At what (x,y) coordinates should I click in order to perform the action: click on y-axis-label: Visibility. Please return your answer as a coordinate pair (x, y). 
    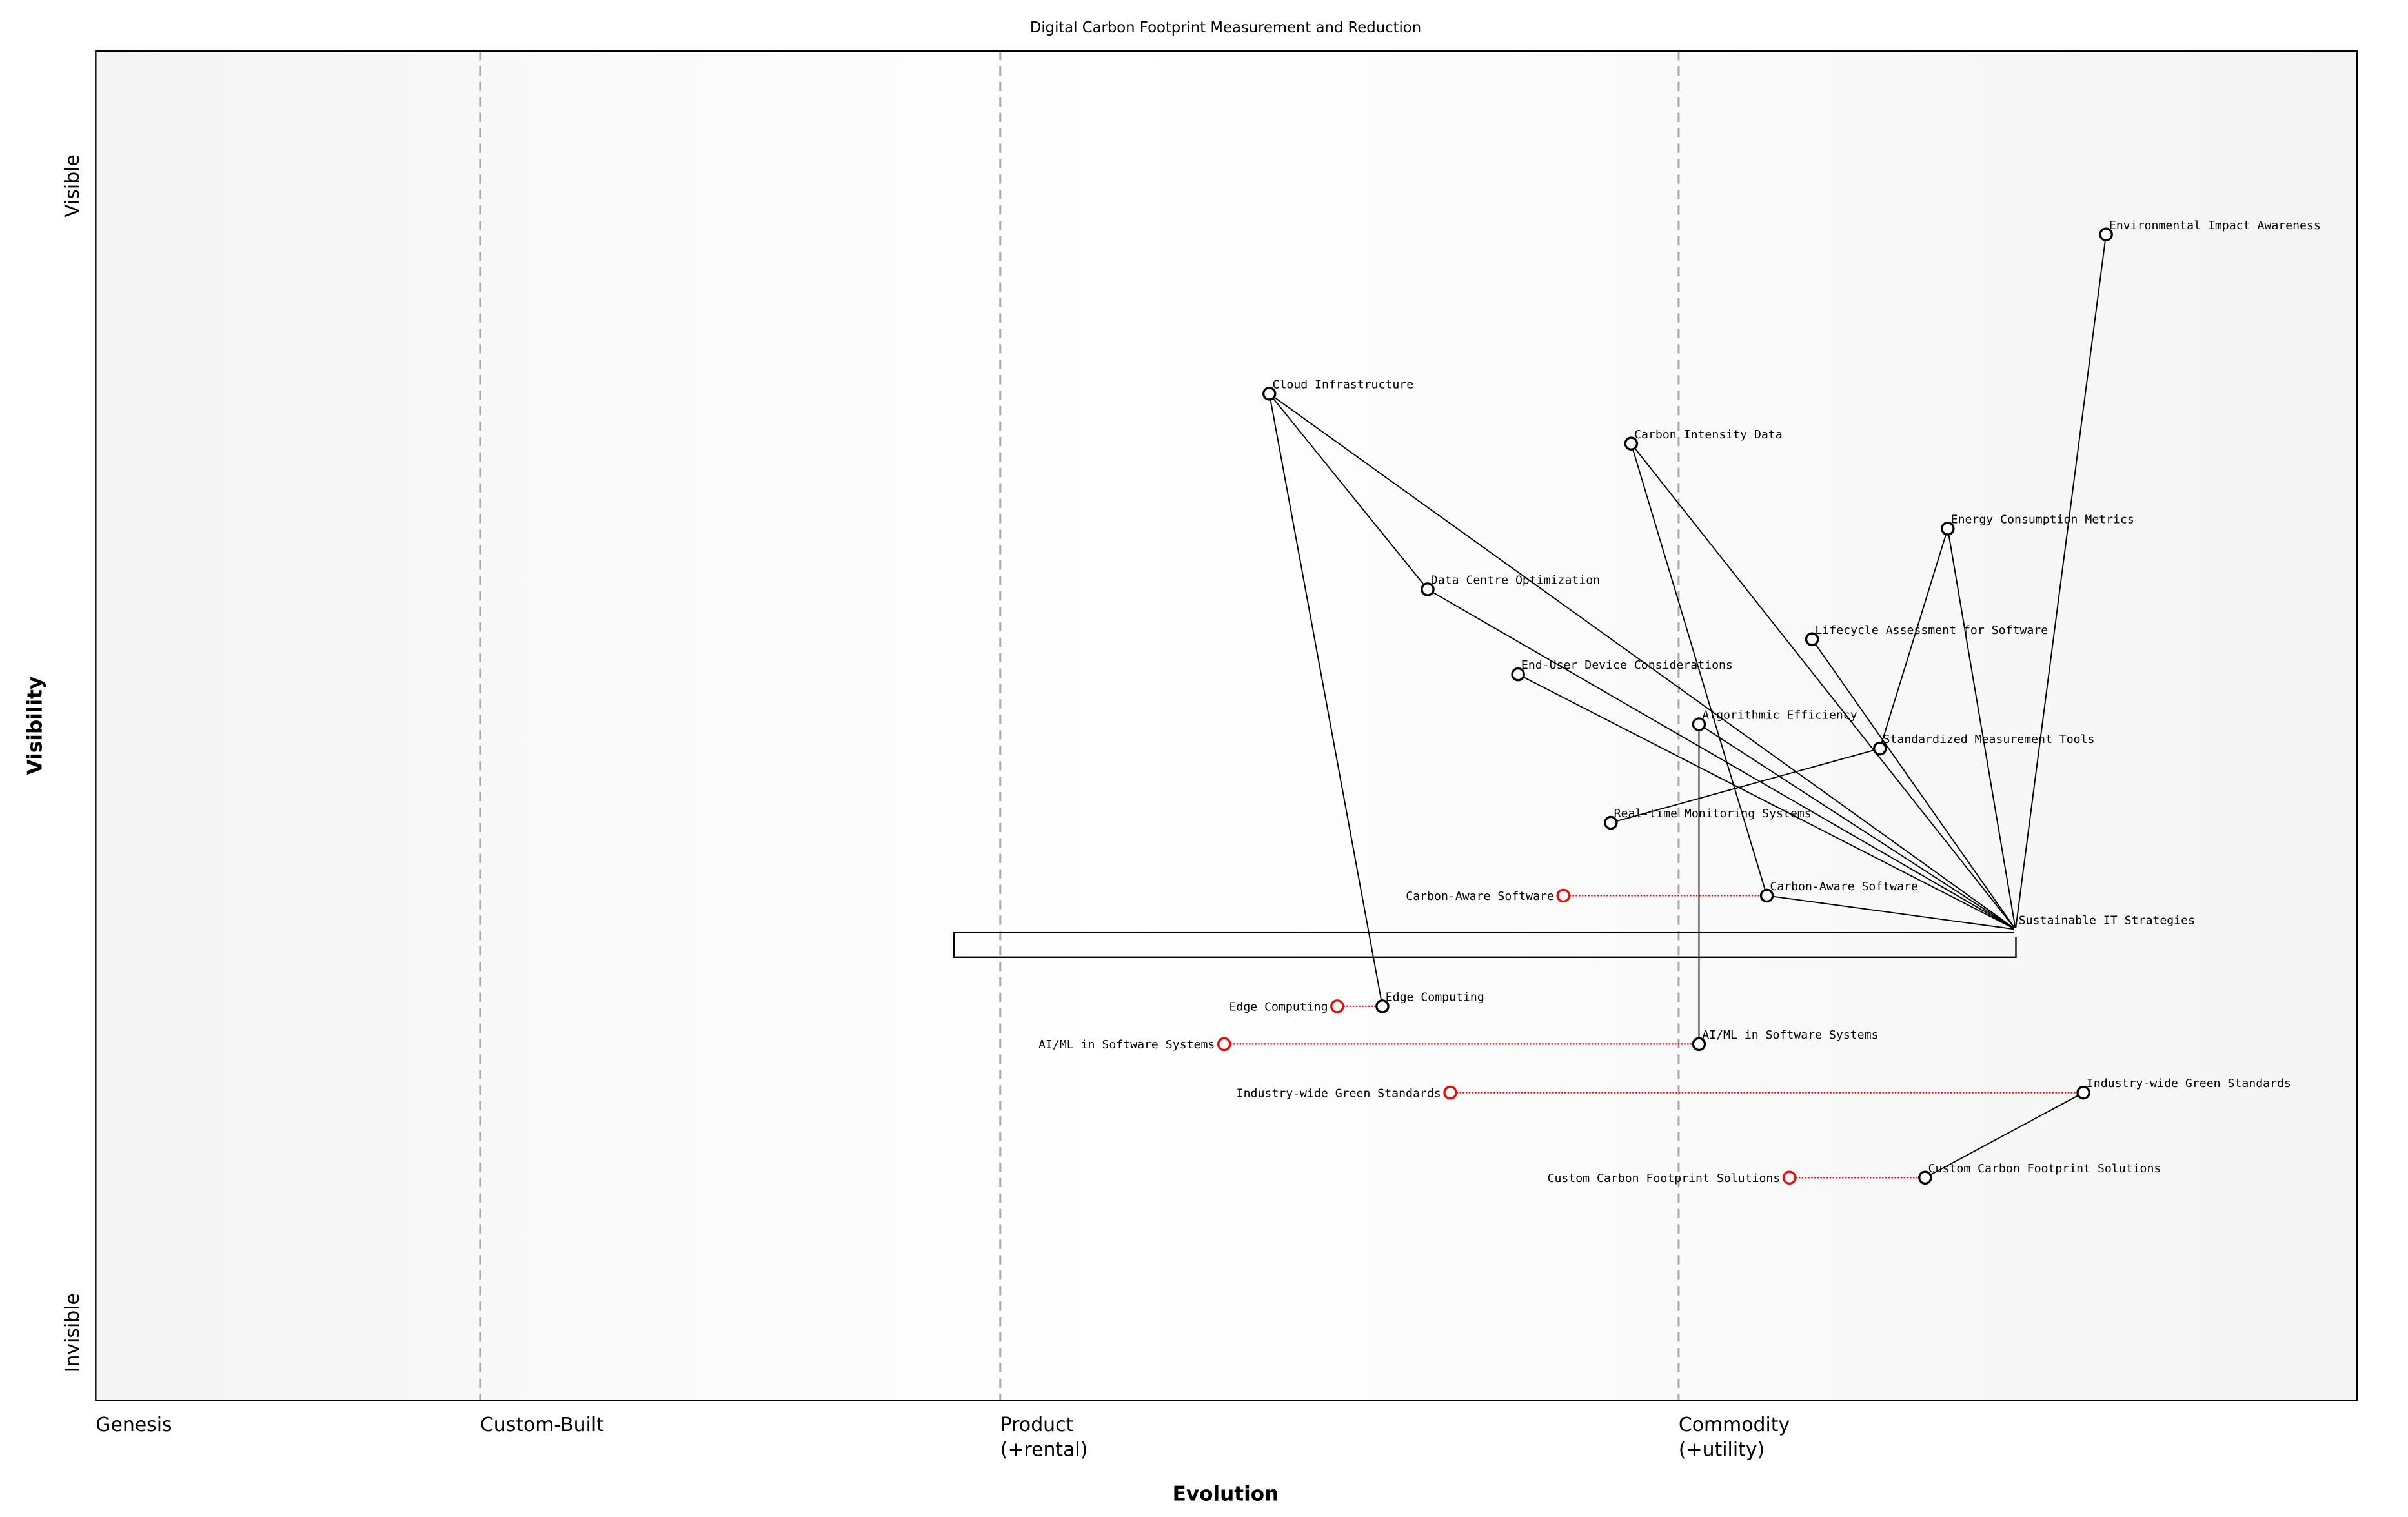
    Looking at the image, I should click on (35, 726).